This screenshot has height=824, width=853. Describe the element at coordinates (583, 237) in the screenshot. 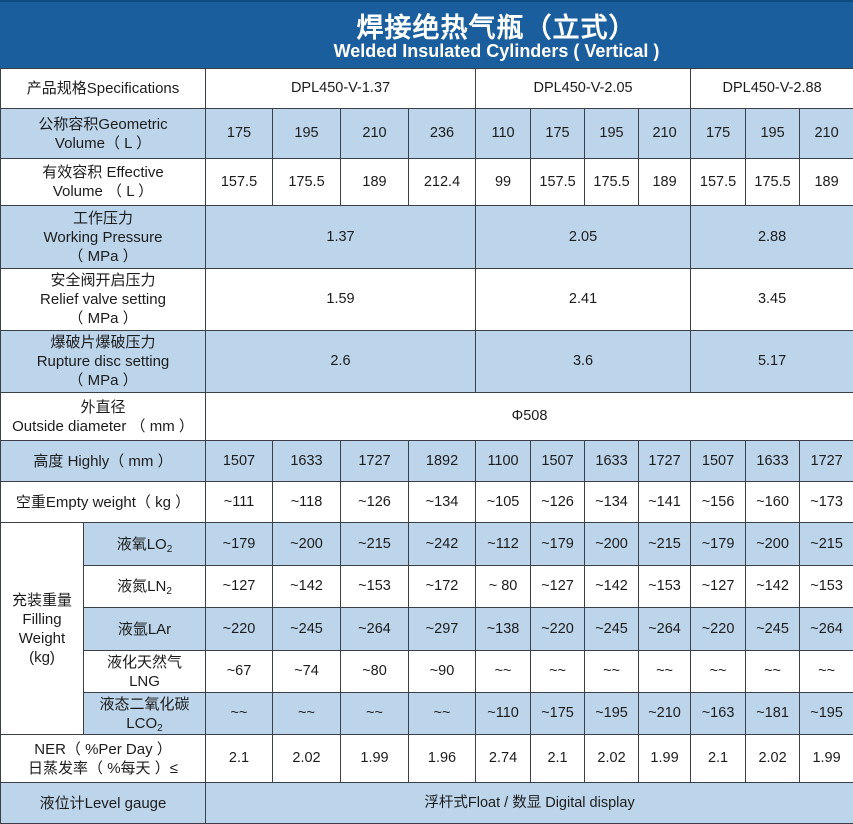

I see `value-cell: 2.05` at that location.